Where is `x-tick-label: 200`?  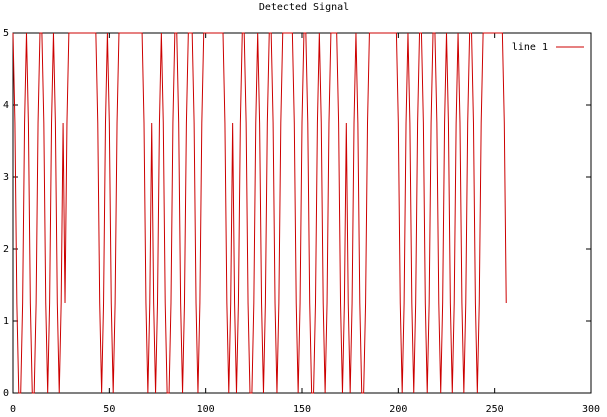 x-tick-label: 200 is located at coordinates (398, 409).